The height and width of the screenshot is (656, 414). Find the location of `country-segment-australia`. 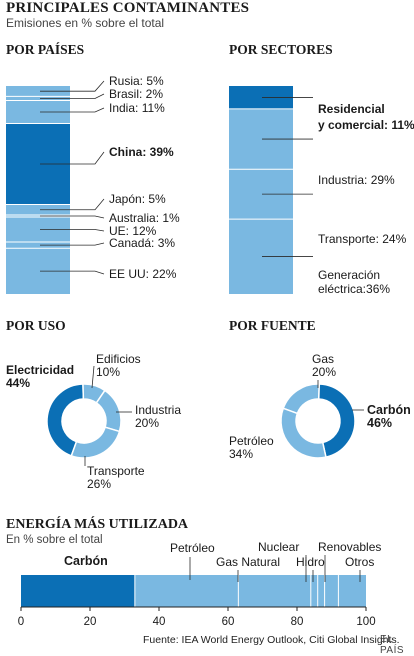

country-segment-australia is located at coordinates (38, 216).